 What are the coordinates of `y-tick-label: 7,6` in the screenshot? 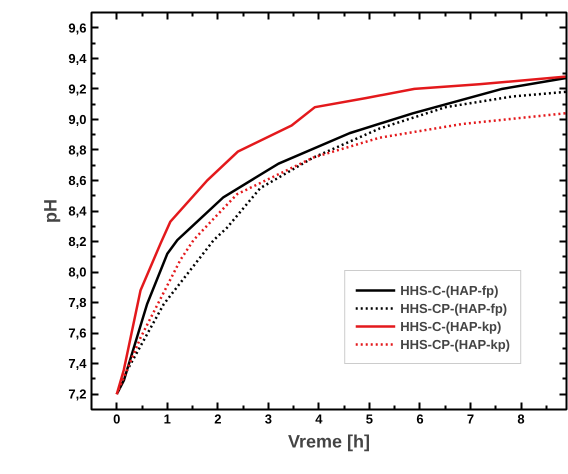 It's located at (77, 333).